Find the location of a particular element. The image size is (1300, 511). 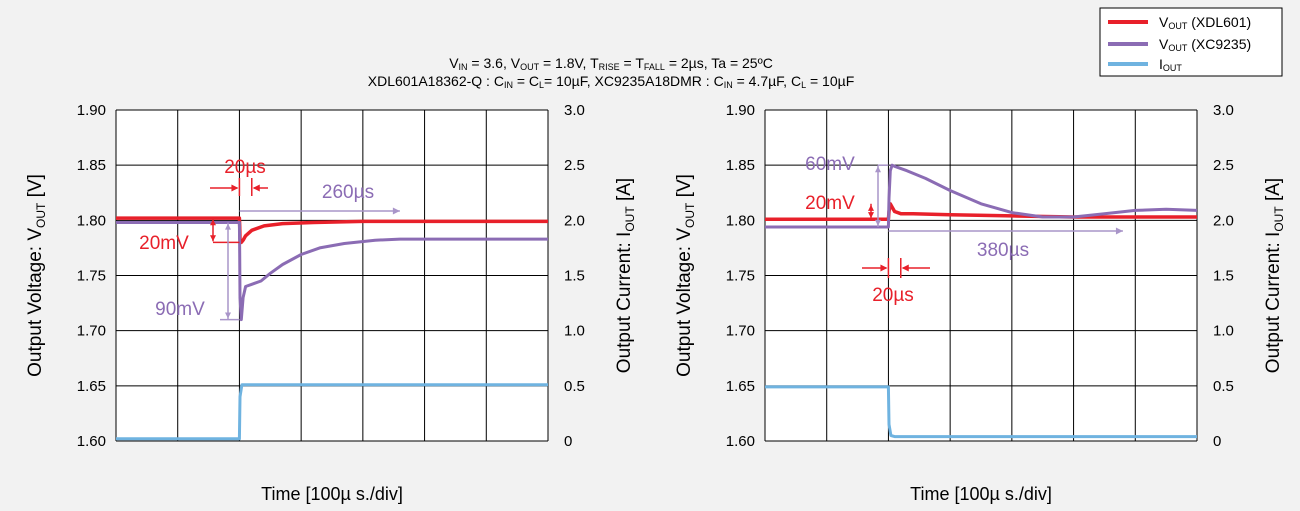

legend-label-xc9235: VOUT (XC9235) is located at coordinates (1205, 44).